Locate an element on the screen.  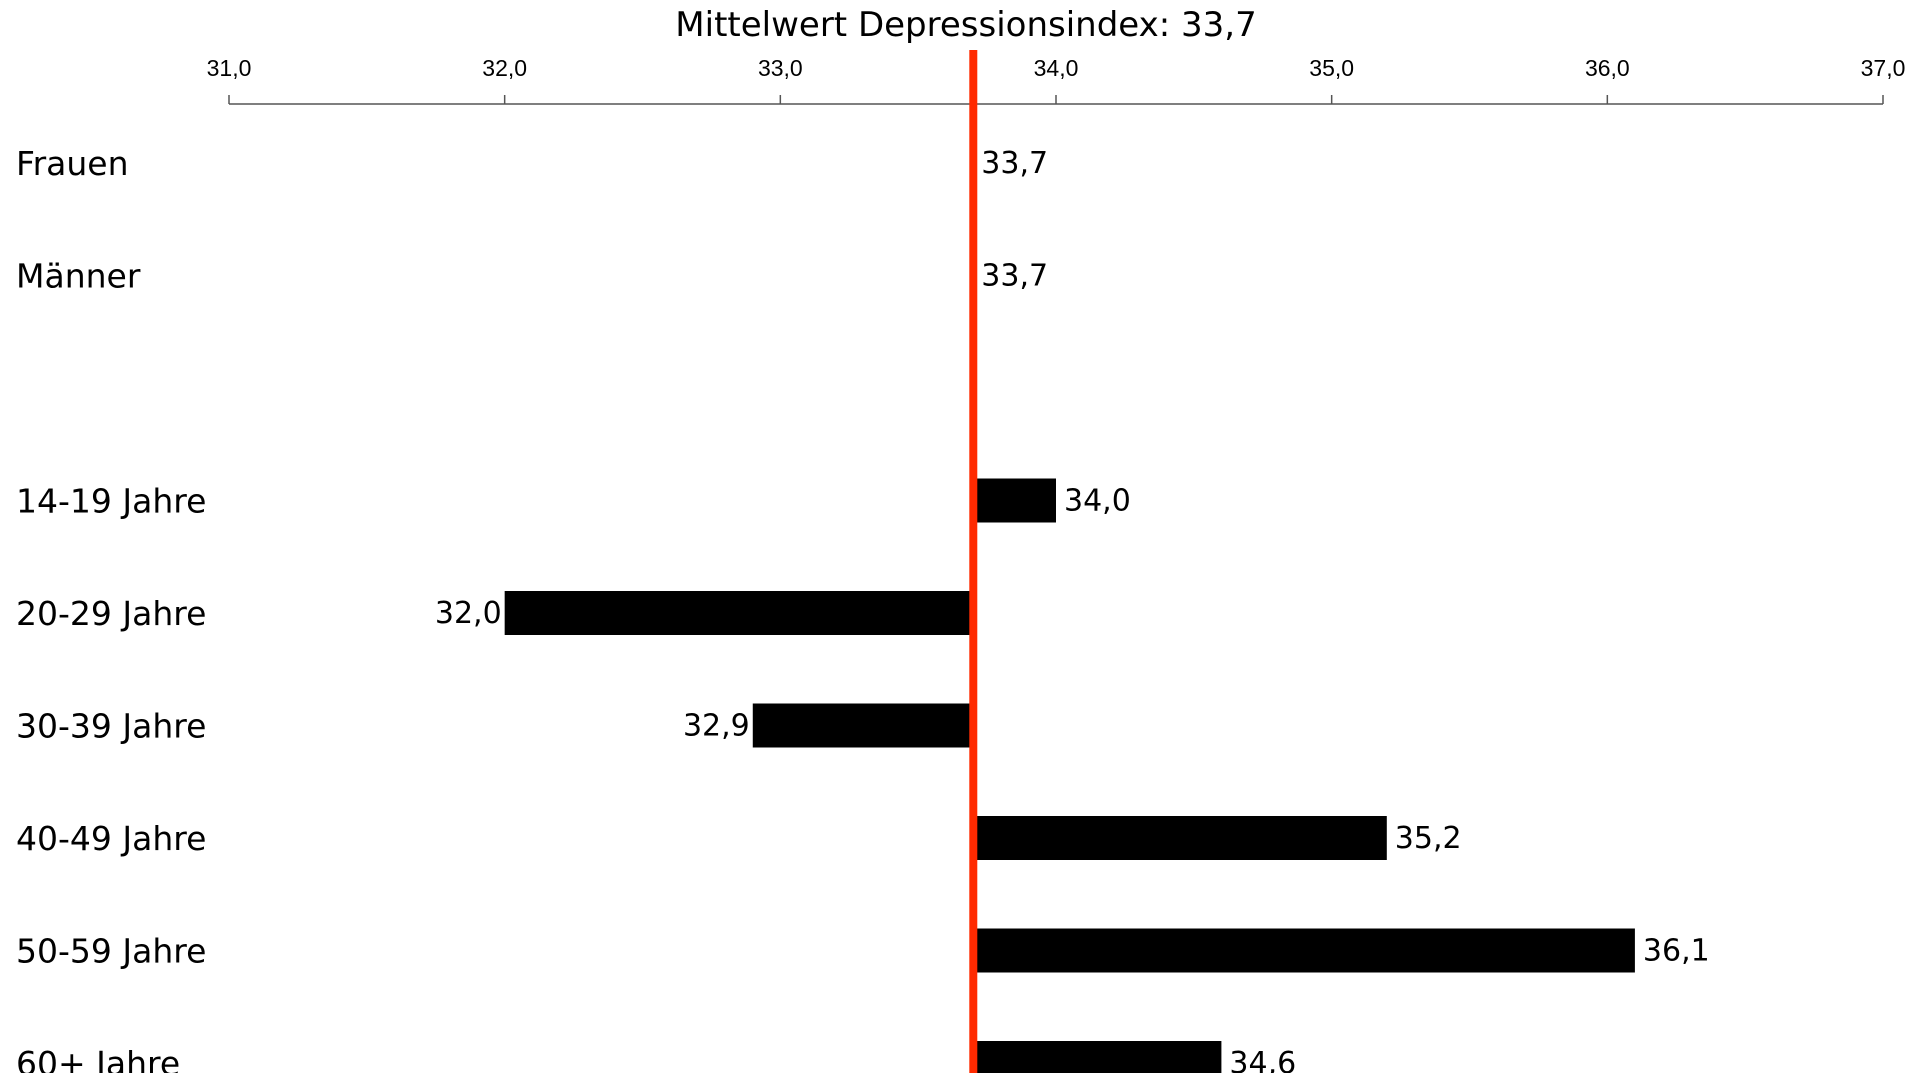
category-label: Frauen is located at coordinates (72, 163).